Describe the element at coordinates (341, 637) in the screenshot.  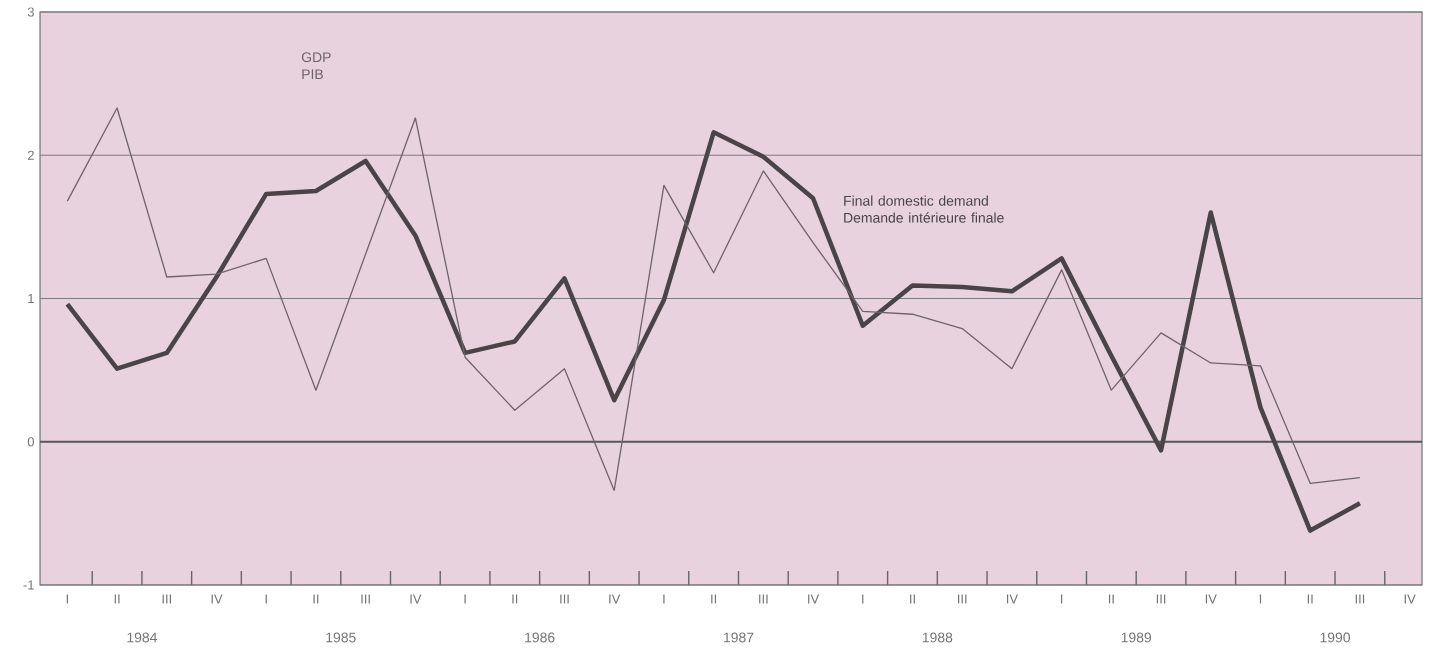
I see `text: 1985` at that location.